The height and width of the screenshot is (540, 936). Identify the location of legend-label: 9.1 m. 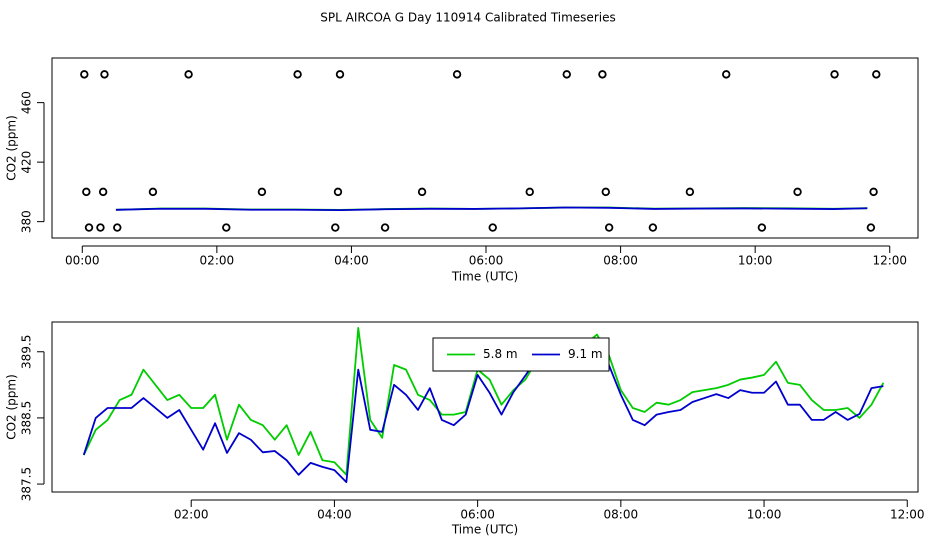
(585, 354).